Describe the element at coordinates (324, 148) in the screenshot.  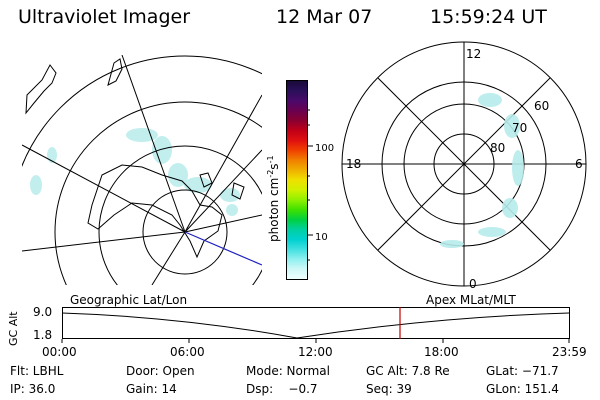
I see `colorbar-tick-100: 100` at that location.